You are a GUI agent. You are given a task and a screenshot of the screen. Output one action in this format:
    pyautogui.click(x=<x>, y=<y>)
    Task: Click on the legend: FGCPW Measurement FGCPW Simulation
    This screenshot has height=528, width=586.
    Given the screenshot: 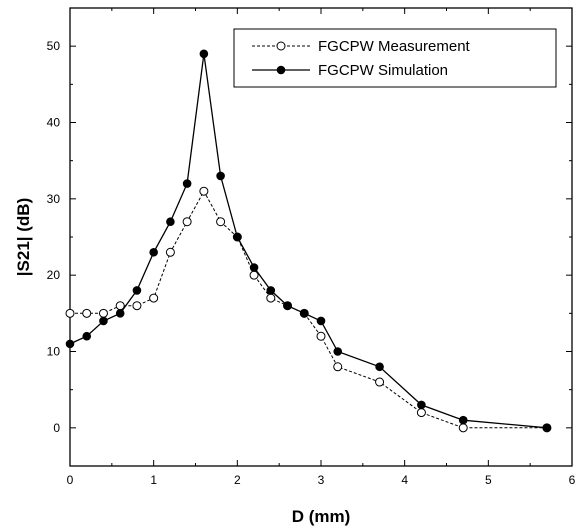 What is the action you would take?
    pyautogui.click(x=395, y=58)
    